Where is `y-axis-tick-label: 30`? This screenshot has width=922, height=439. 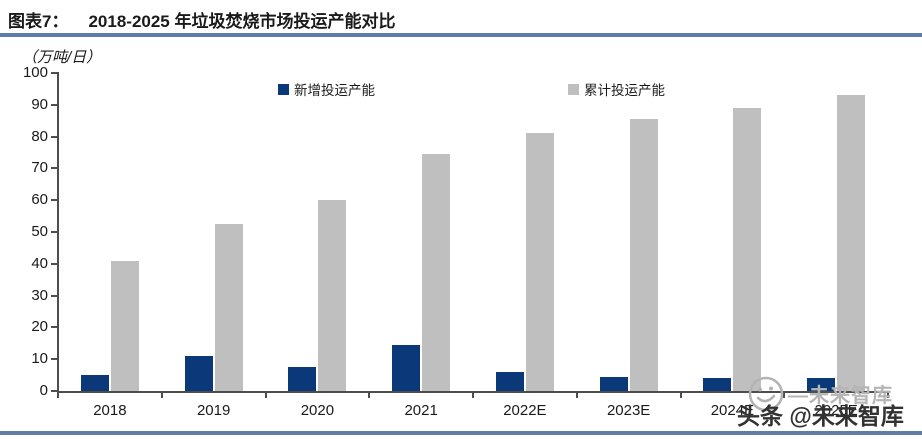
y-axis-tick-label: 30 is located at coordinates (39, 295).